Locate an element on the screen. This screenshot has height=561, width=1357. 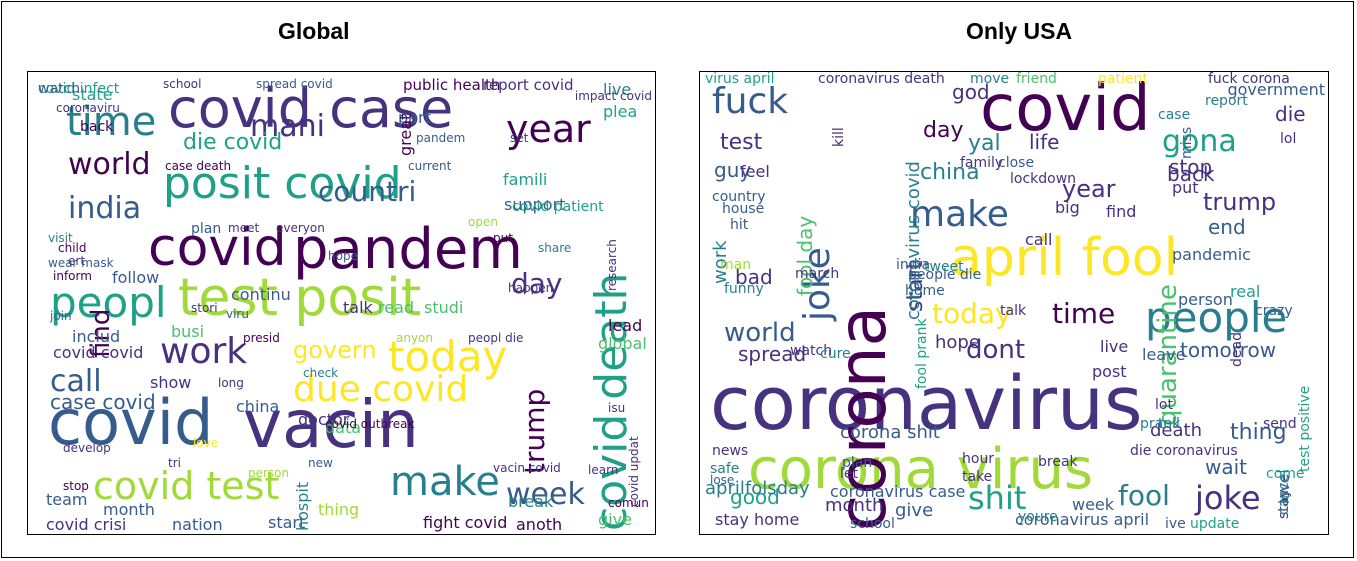
cloud-word: share is located at coordinates (555, 248).